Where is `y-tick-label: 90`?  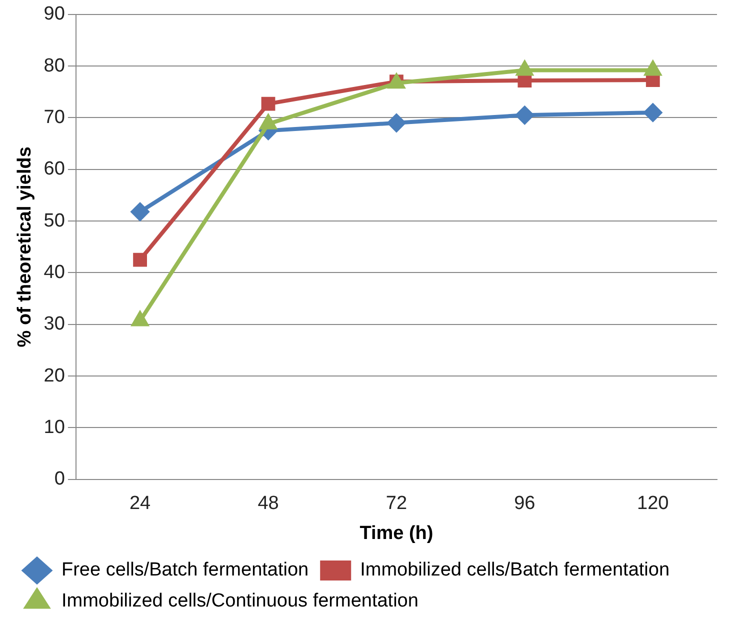
y-tick-label: 90 is located at coordinates (54, 14).